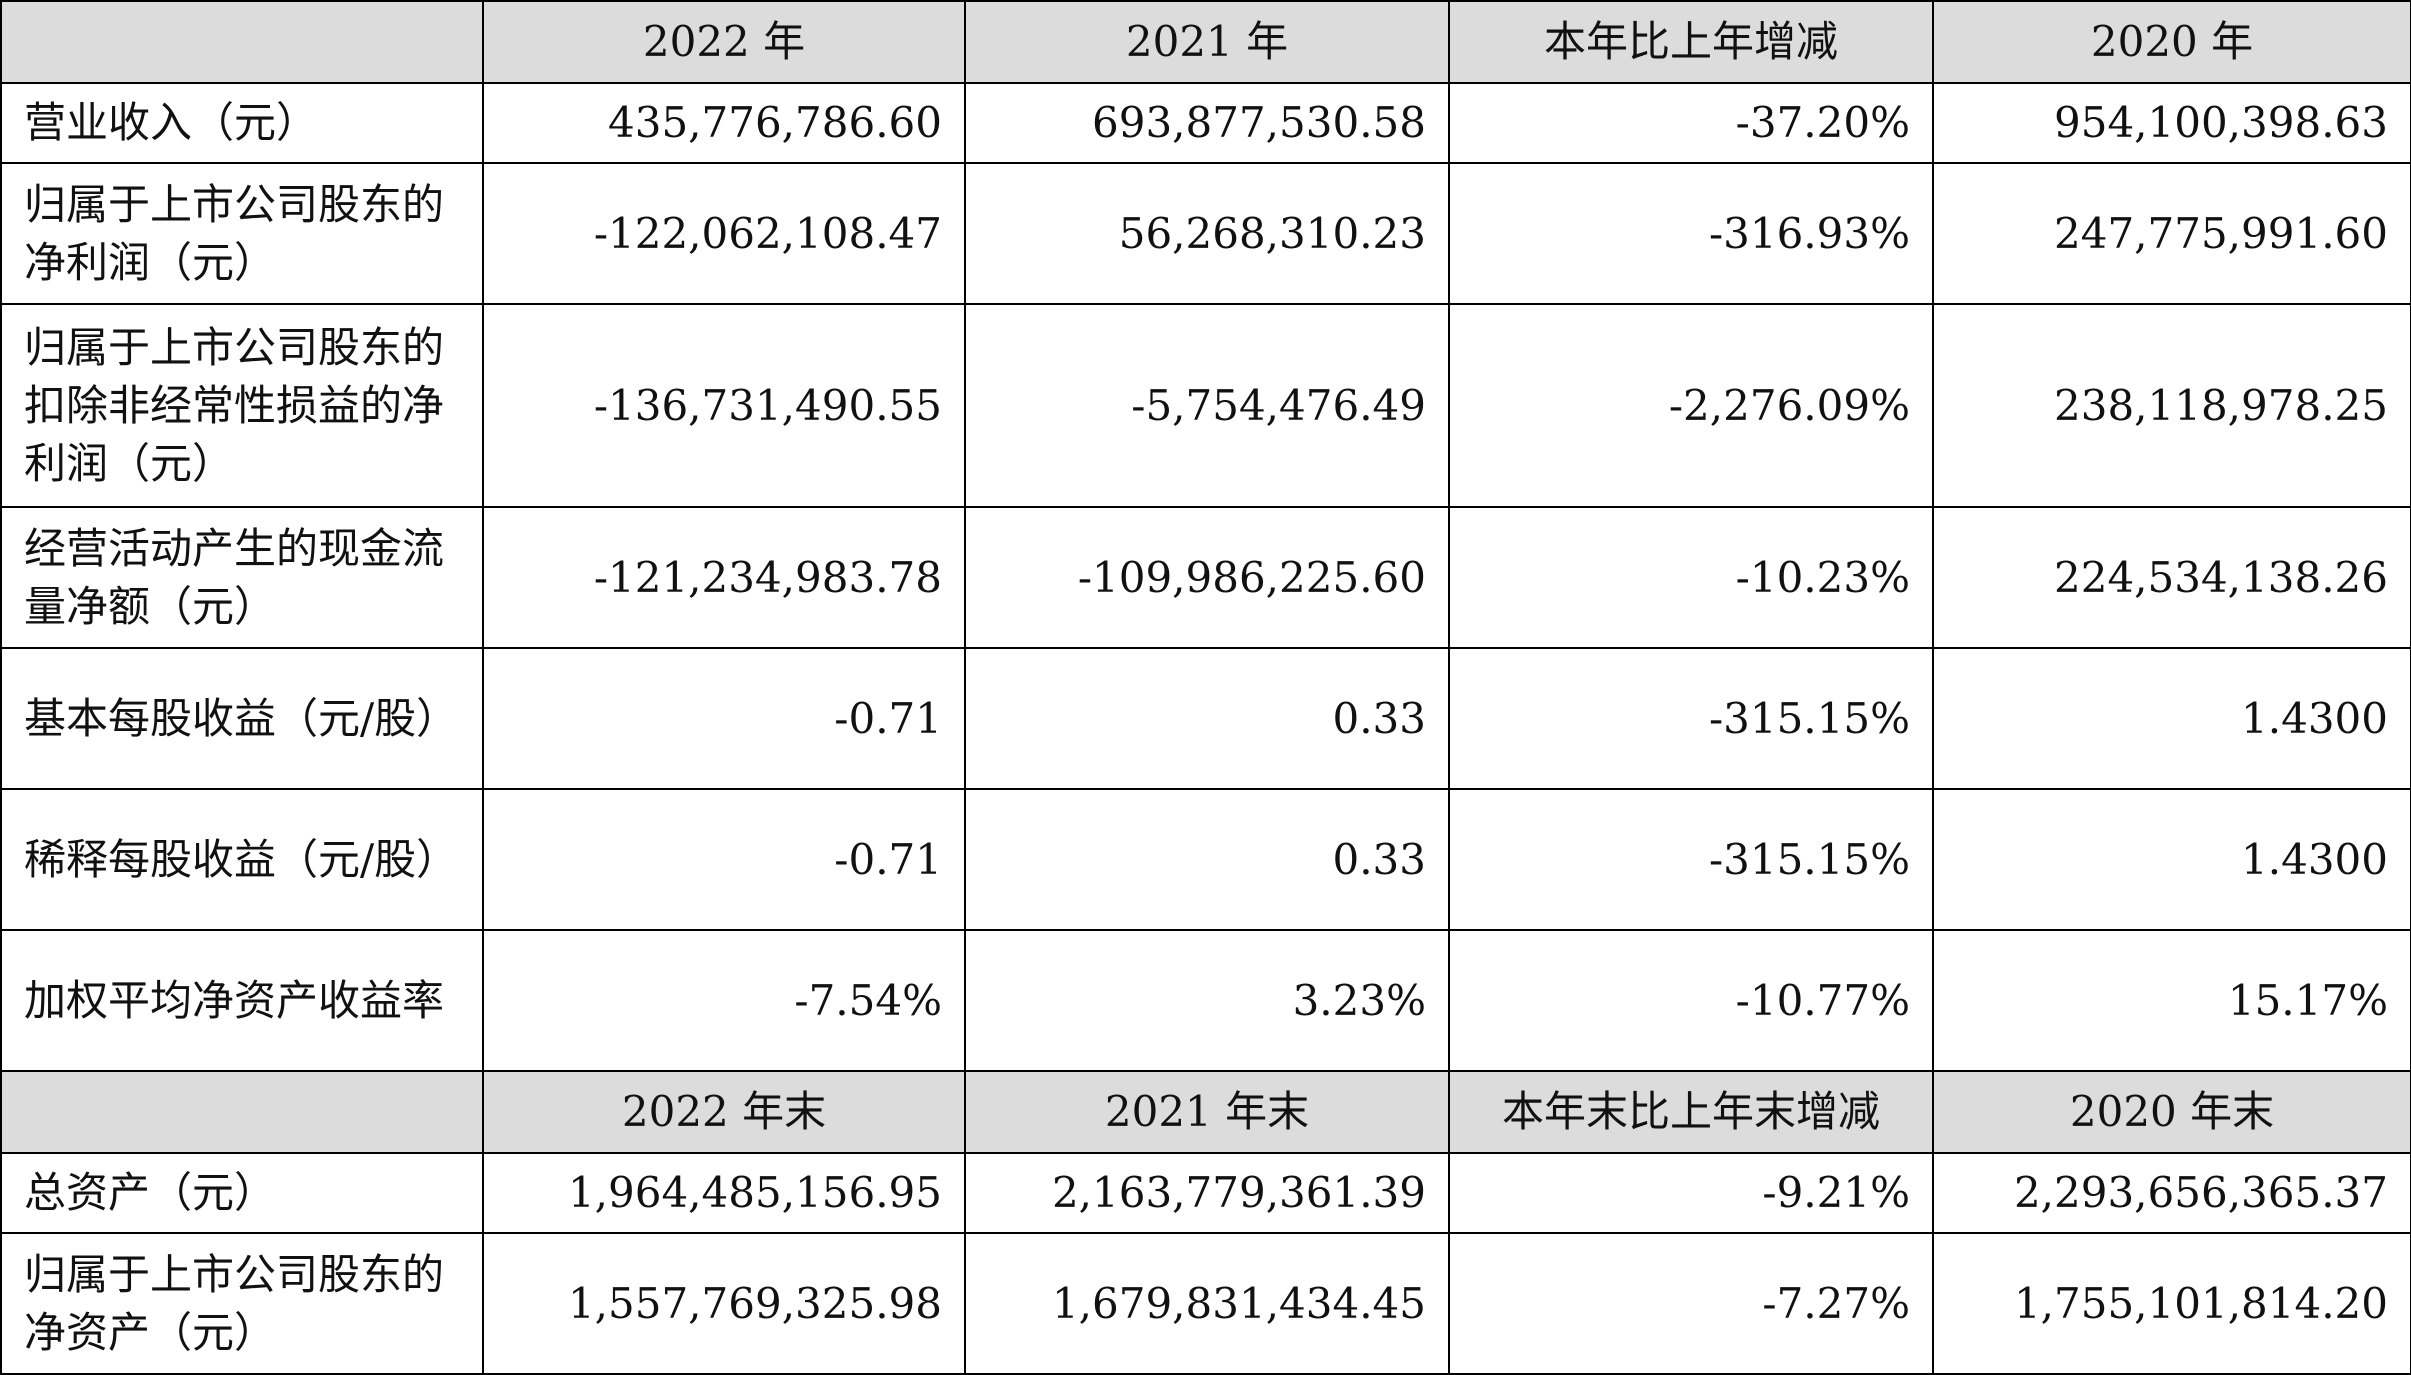 Image resolution: width=2411 pixels, height=1375 pixels. I want to click on value-cell: -316.93%, so click(1691, 233).